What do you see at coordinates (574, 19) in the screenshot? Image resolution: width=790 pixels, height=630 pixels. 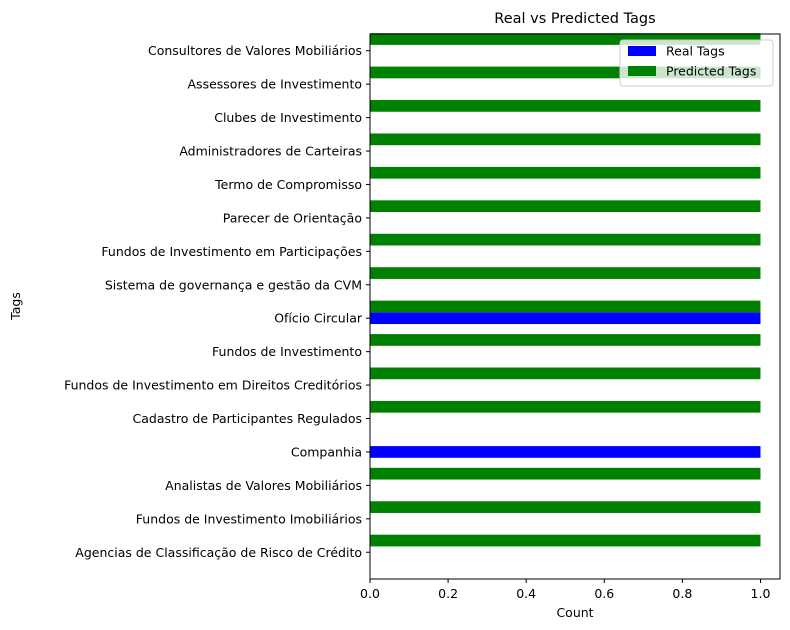 I see `chart-title: Real vs Predicted Tags` at bounding box center [574, 19].